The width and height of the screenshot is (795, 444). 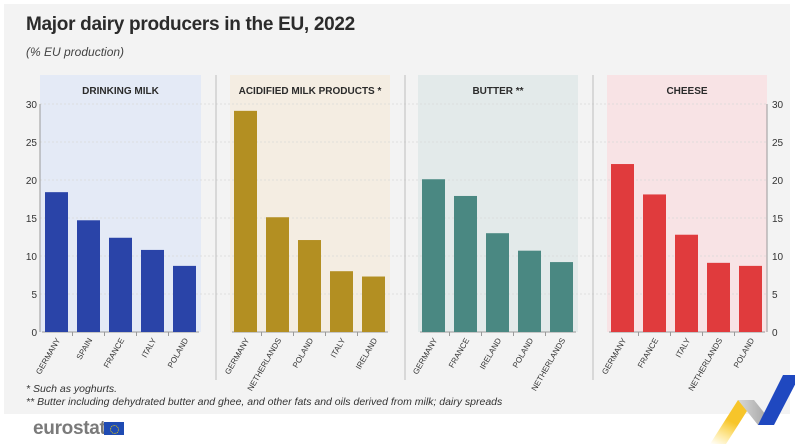 I want to click on panel-title: CHEESE, so click(x=686, y=91).